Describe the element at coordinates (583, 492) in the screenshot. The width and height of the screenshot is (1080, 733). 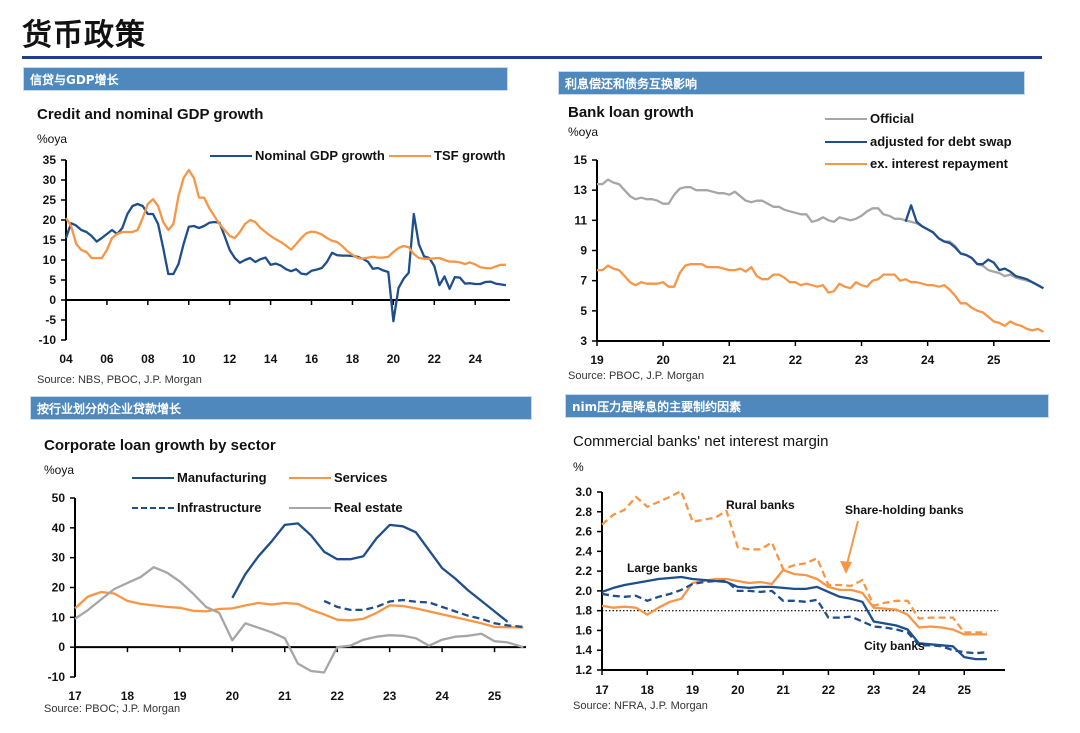
I see `y-tick-label: 3.0` at that location.